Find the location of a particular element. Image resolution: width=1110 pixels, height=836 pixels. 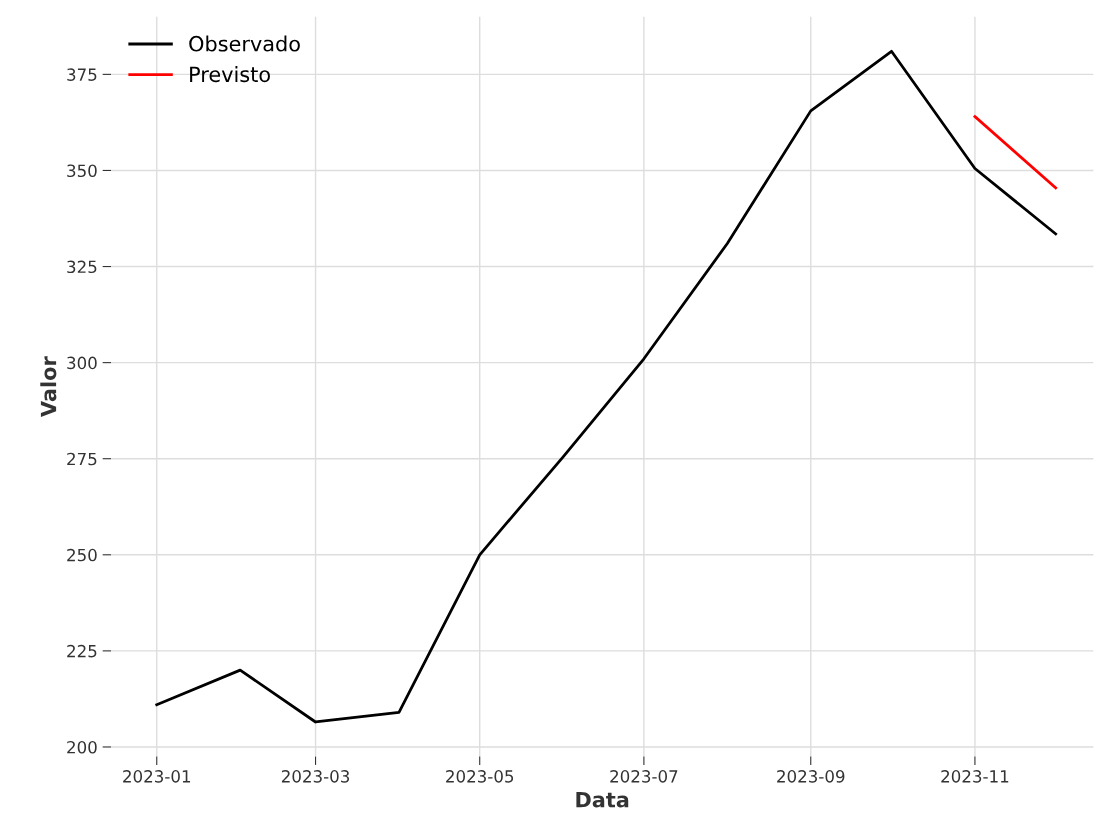

y-tick-label: 375 is located at coordinates (82, 74).